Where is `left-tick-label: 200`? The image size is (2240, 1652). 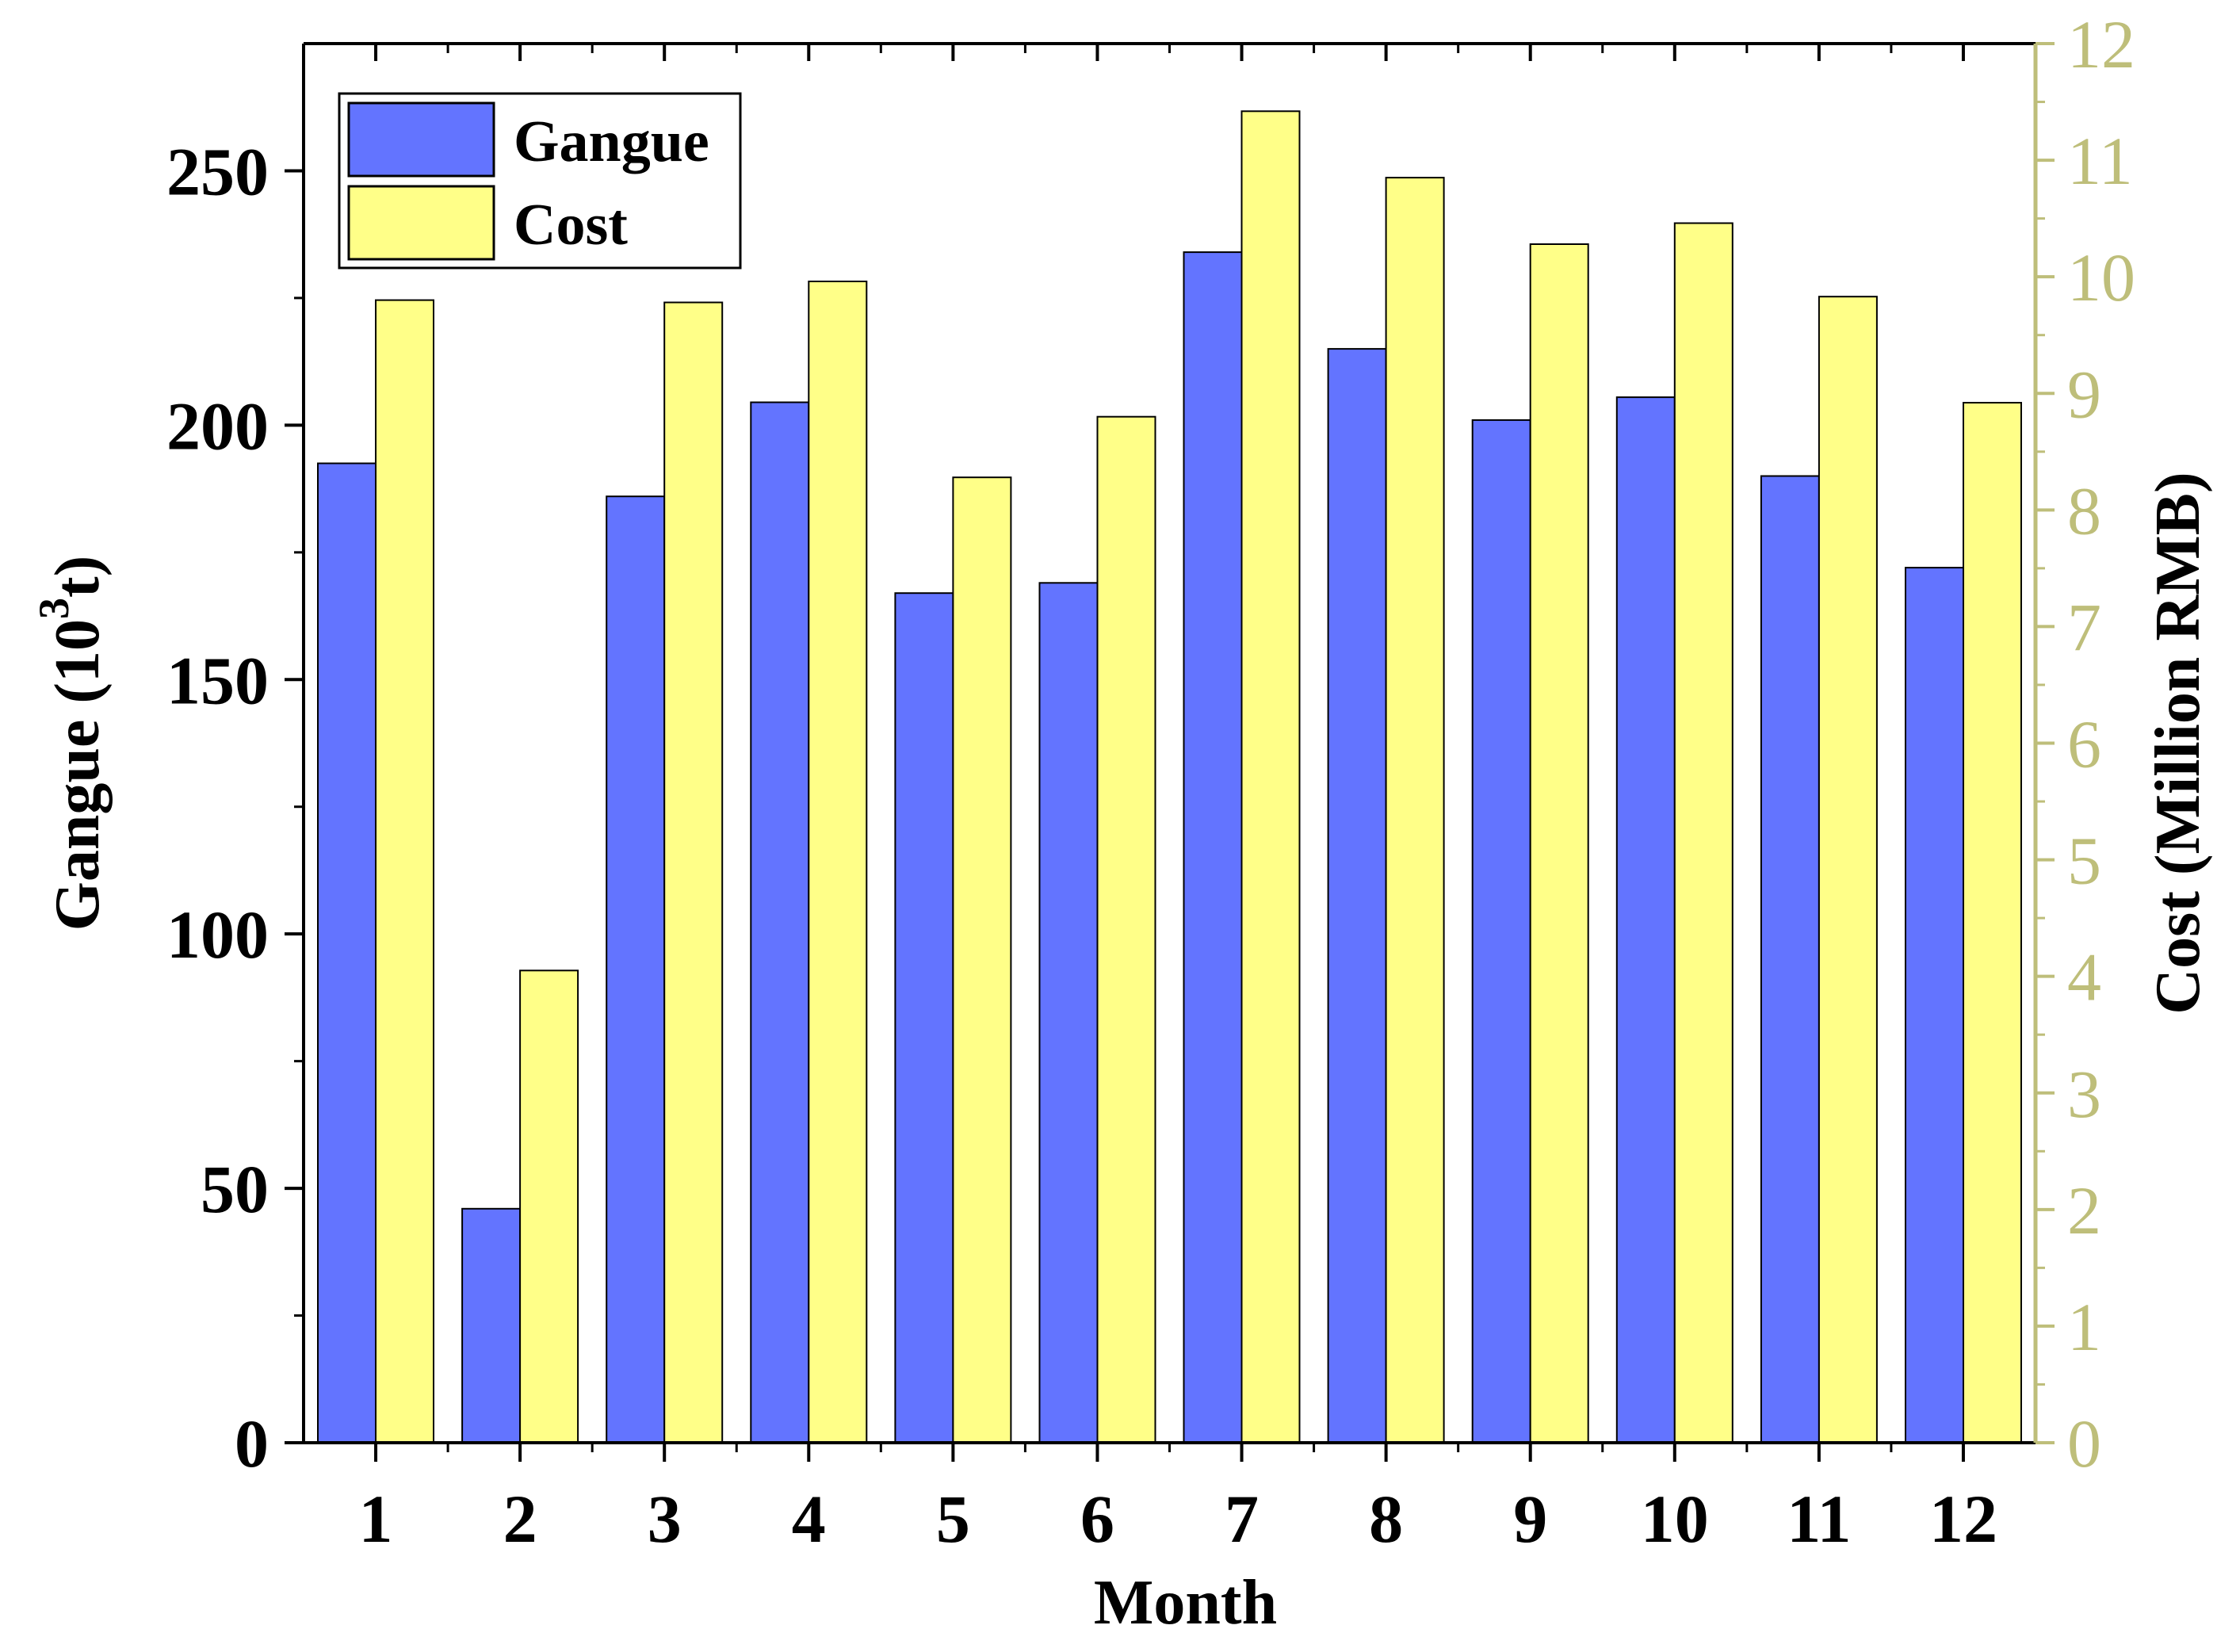 left-tick-label: 200 is located at coordinates (218, 426).